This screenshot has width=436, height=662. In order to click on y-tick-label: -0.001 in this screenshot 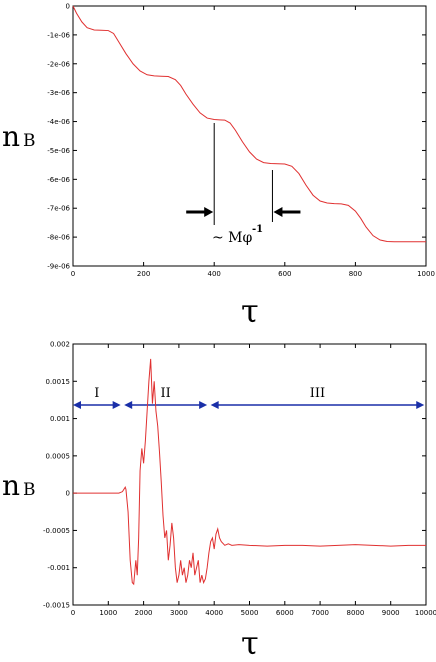, I will do `click(58, 568)`.